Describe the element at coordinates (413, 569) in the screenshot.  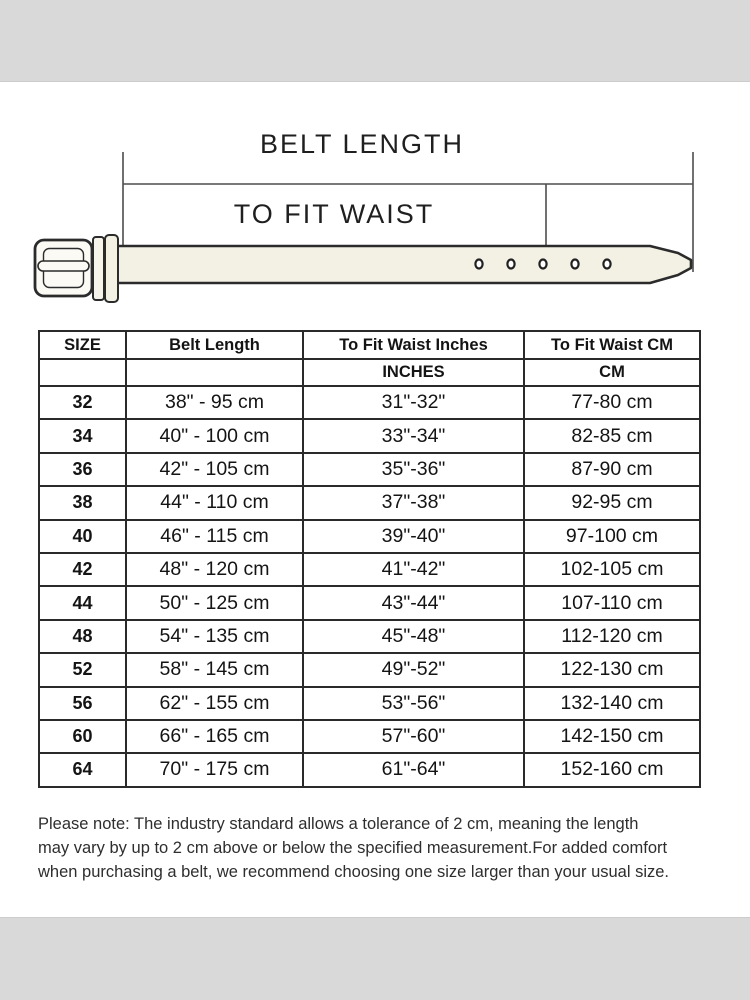
I see `value-cell: 41"-42"` at that location.